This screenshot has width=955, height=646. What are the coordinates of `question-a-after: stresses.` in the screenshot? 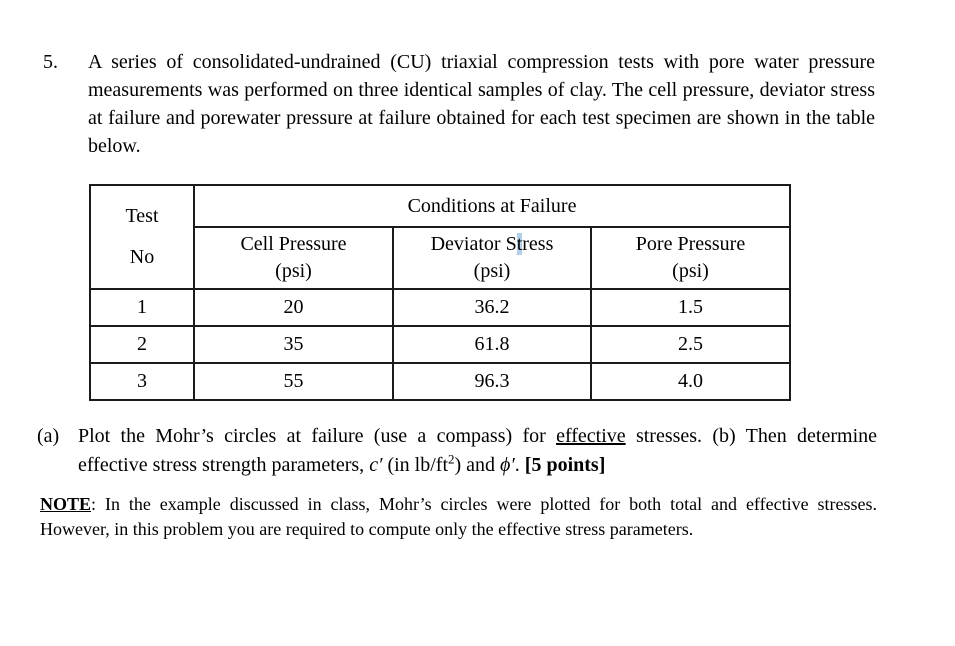 It's located at (669, 436).